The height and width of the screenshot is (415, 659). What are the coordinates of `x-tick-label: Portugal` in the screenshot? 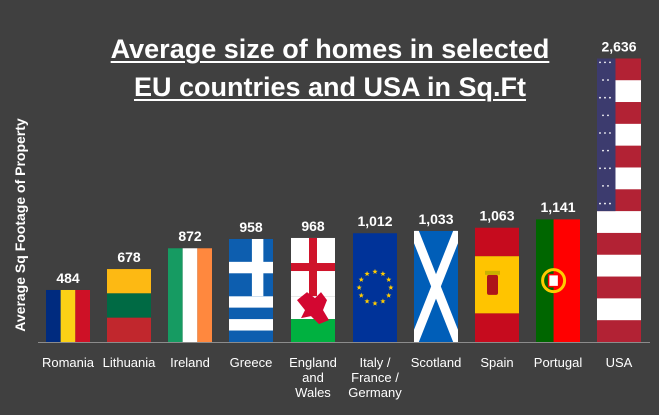 It's located at (558, 362).